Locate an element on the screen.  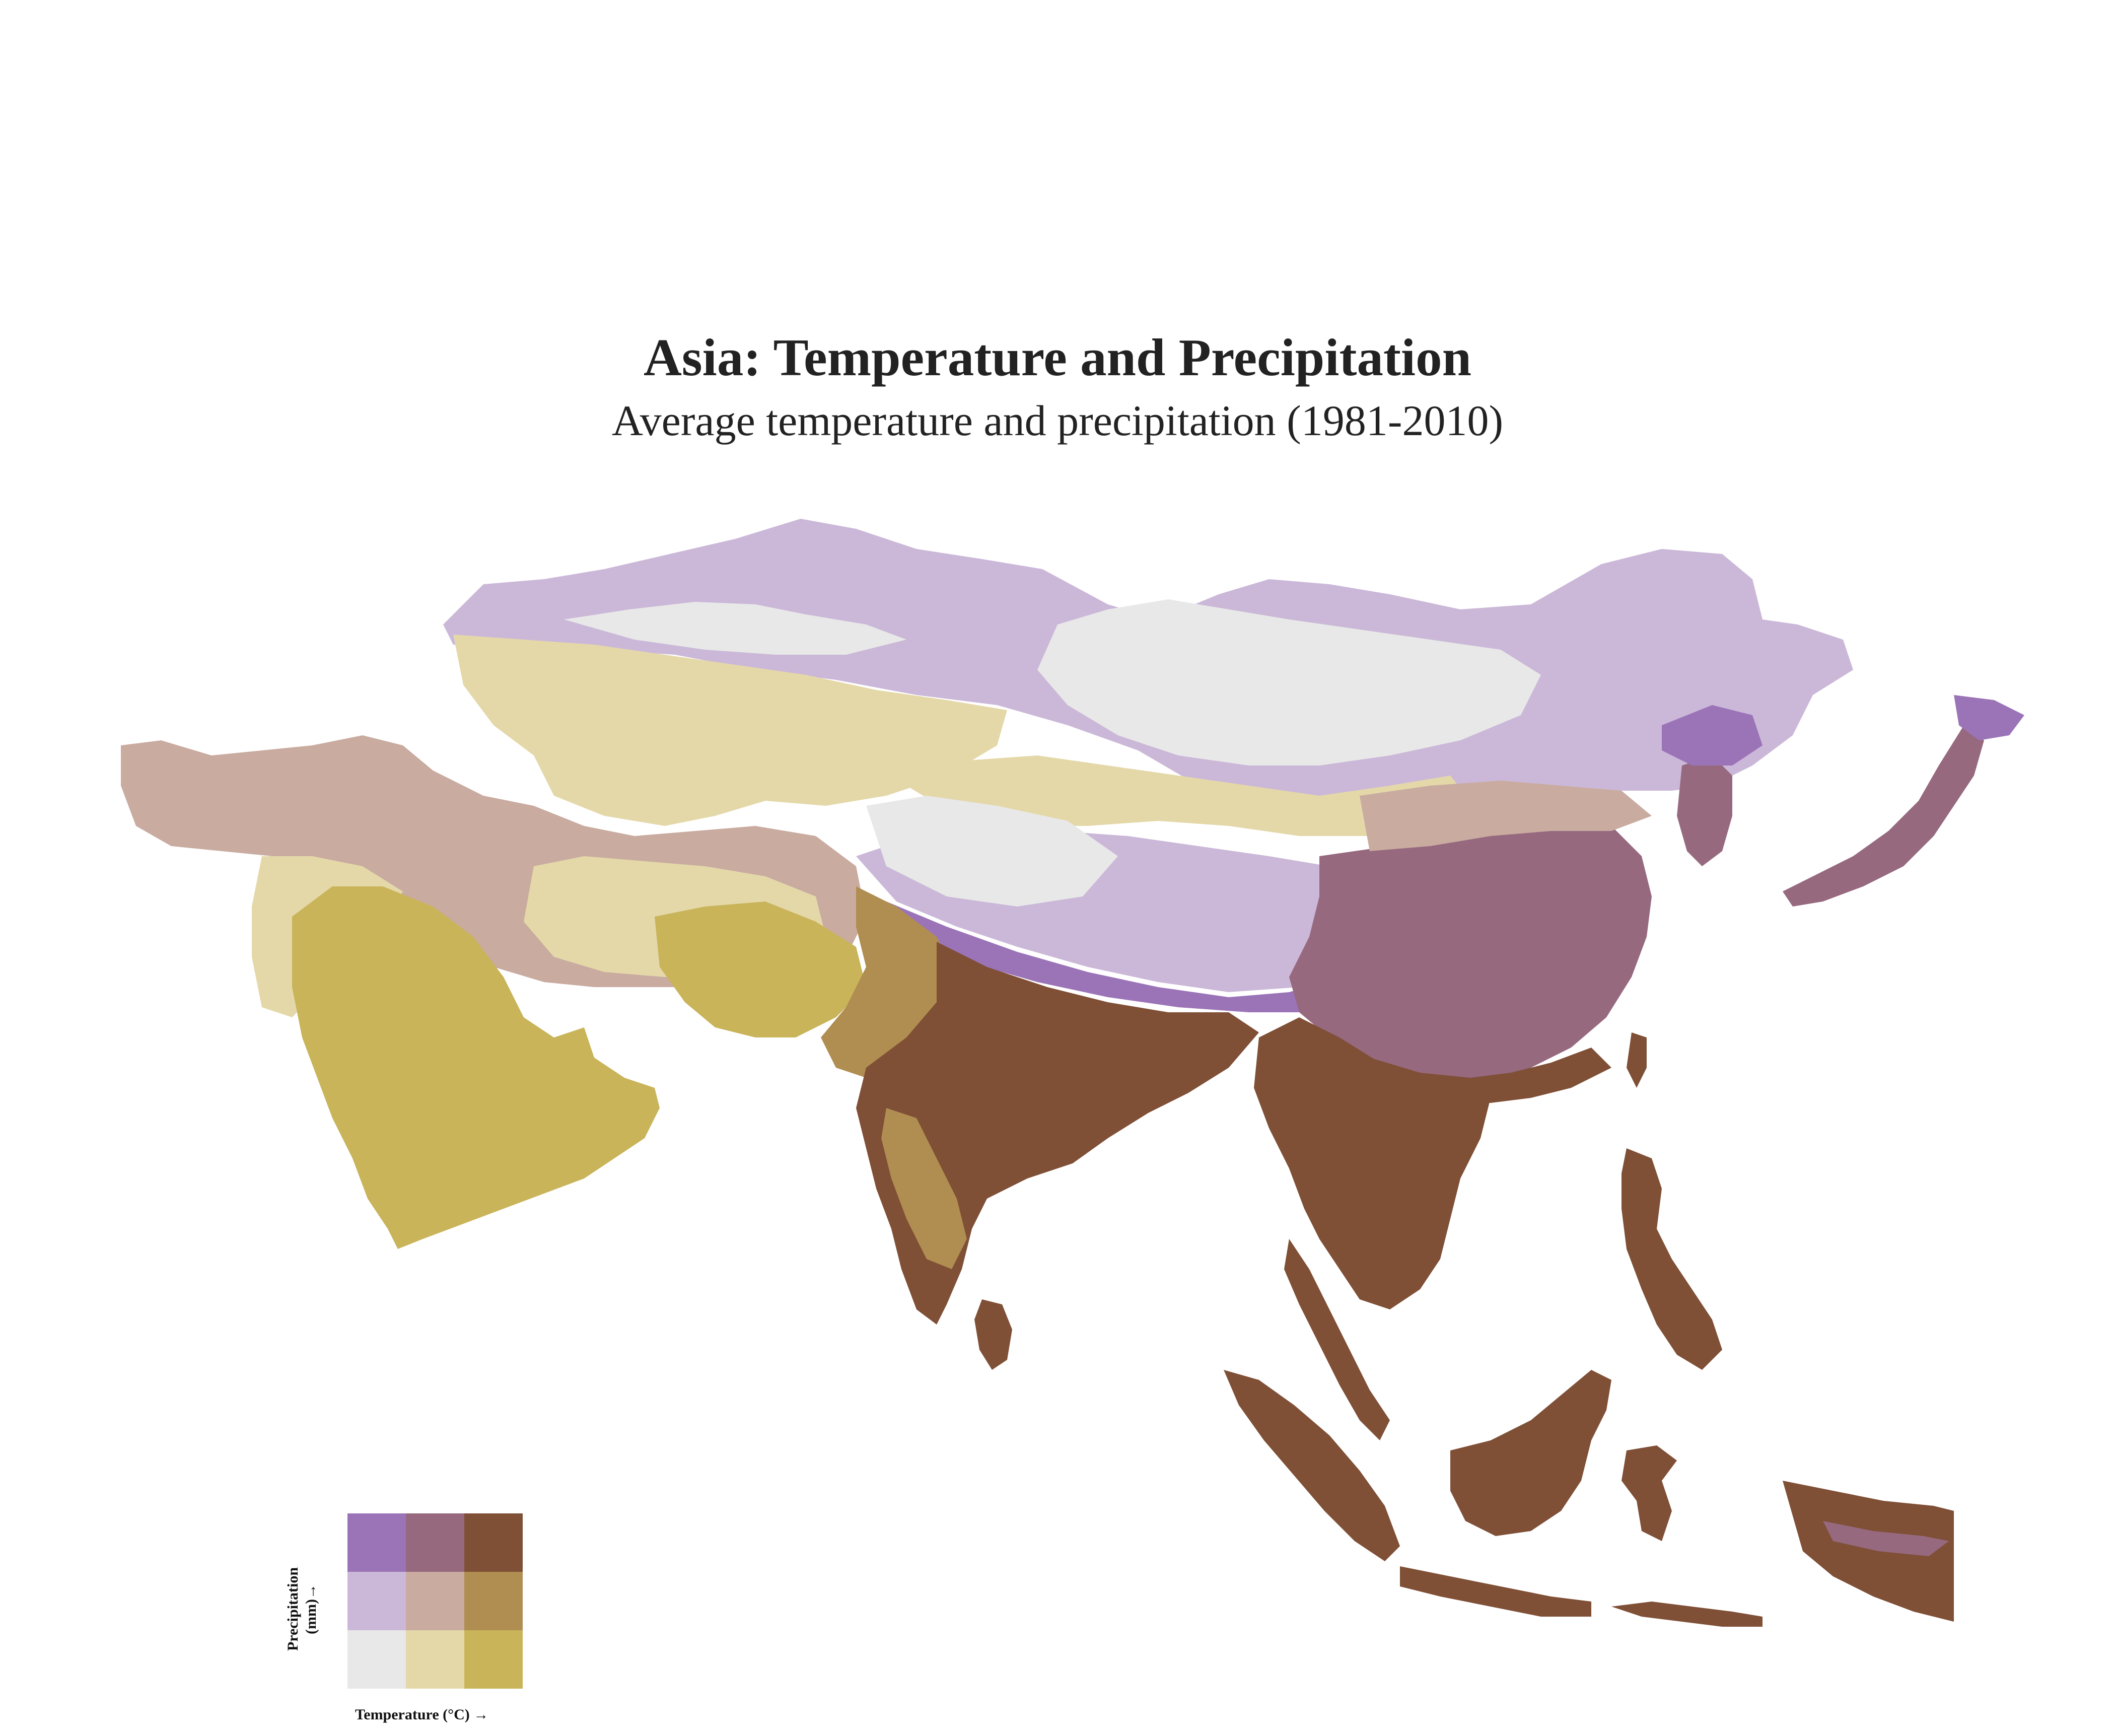
region-hokkaido is located at coordinates (1989, 717).